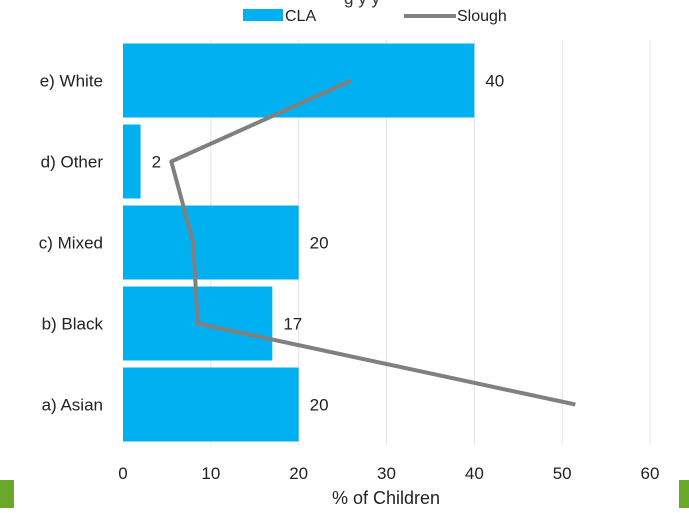  I want to click on data-label-2: 17, so click(292, 324).